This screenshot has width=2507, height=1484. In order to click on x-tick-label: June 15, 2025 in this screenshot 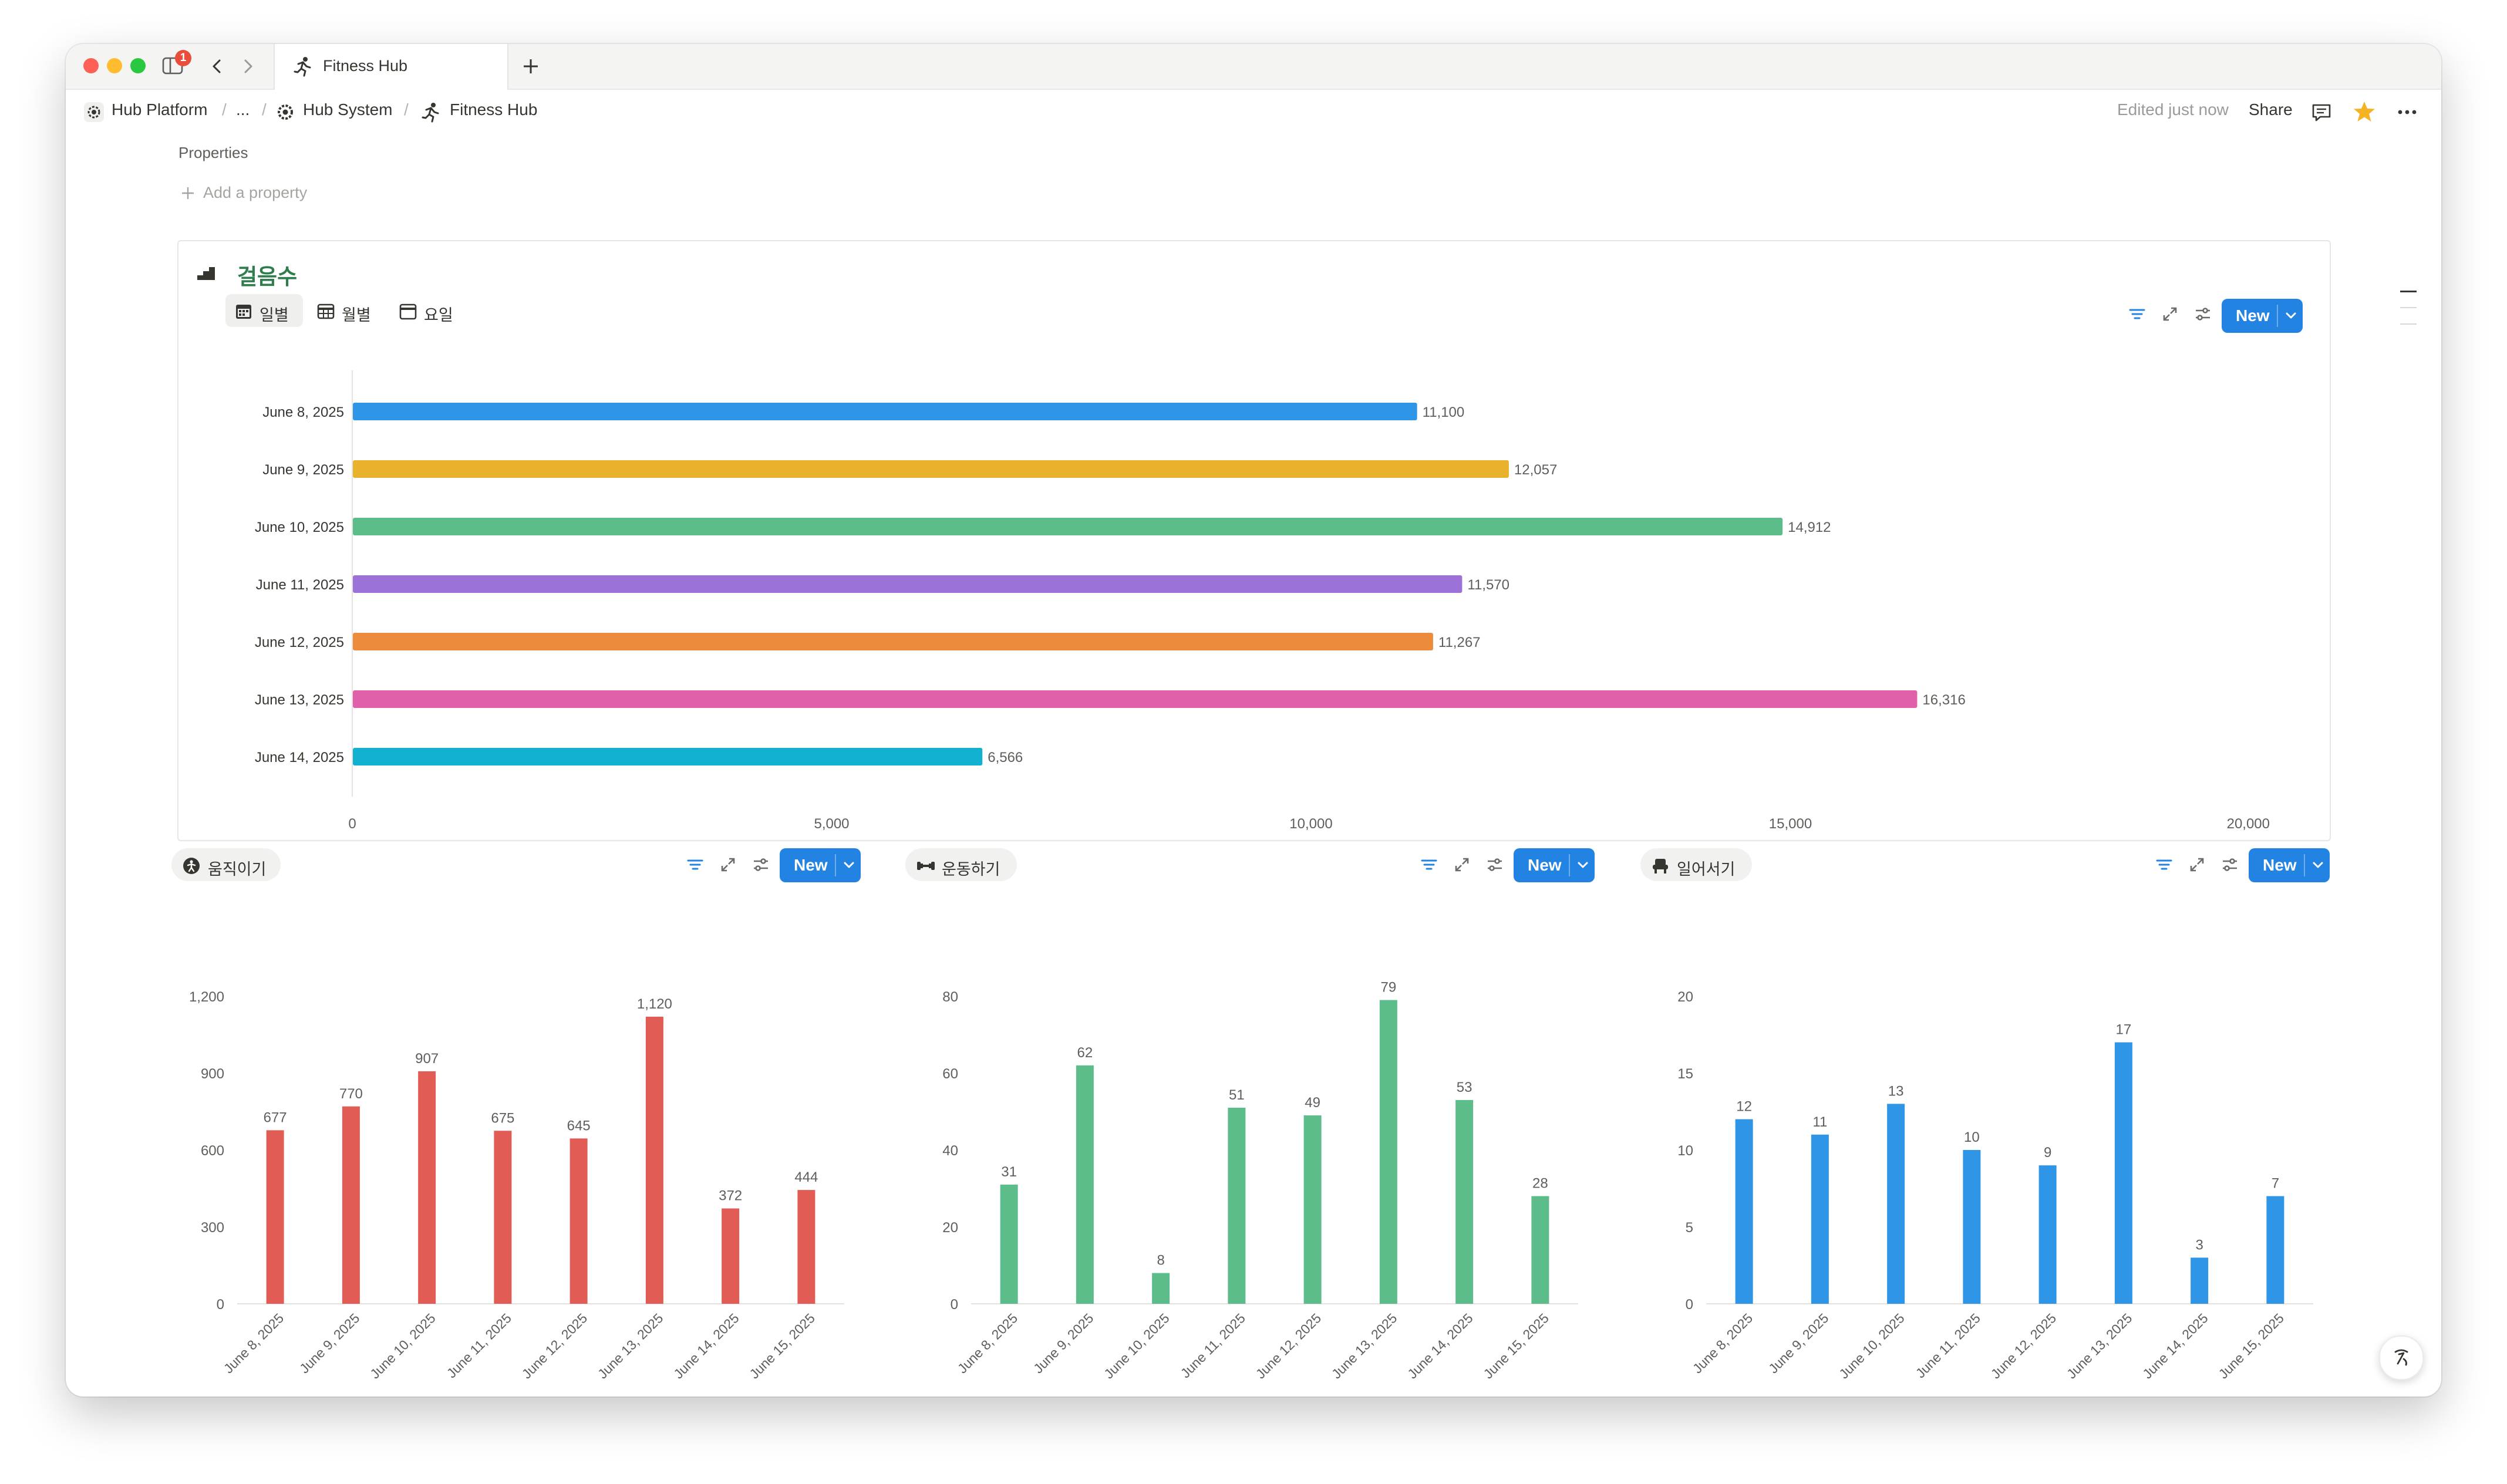, I will do `click(2250, 1345)`.